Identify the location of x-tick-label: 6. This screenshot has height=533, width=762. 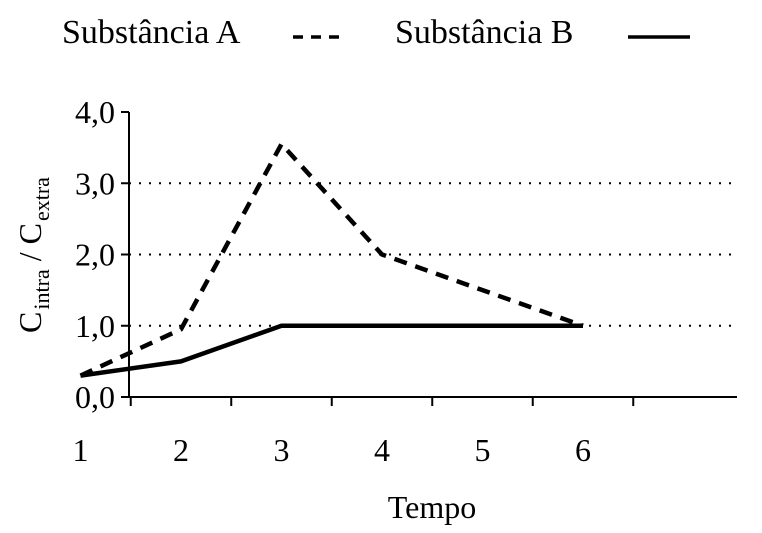
(583, 450).